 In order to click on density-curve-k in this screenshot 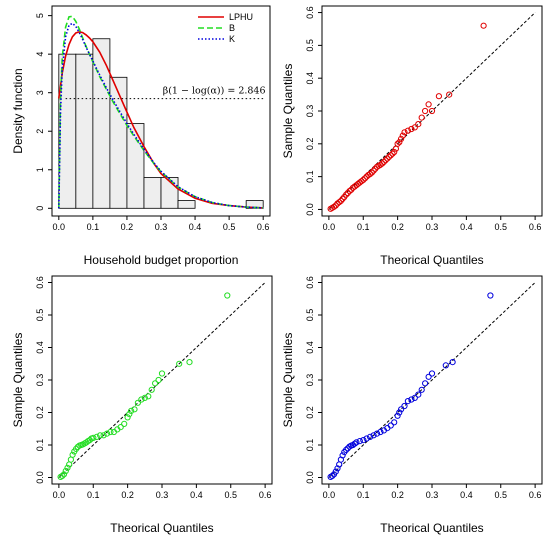, I will do `click(161, 115)`.